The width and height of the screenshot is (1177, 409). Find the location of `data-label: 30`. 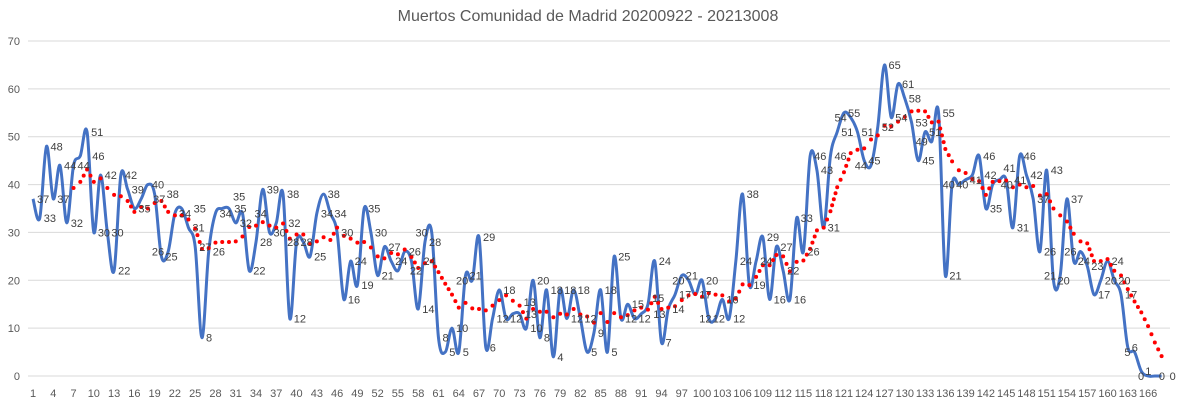

data-label: 30 is located at coordinates (280, 233).